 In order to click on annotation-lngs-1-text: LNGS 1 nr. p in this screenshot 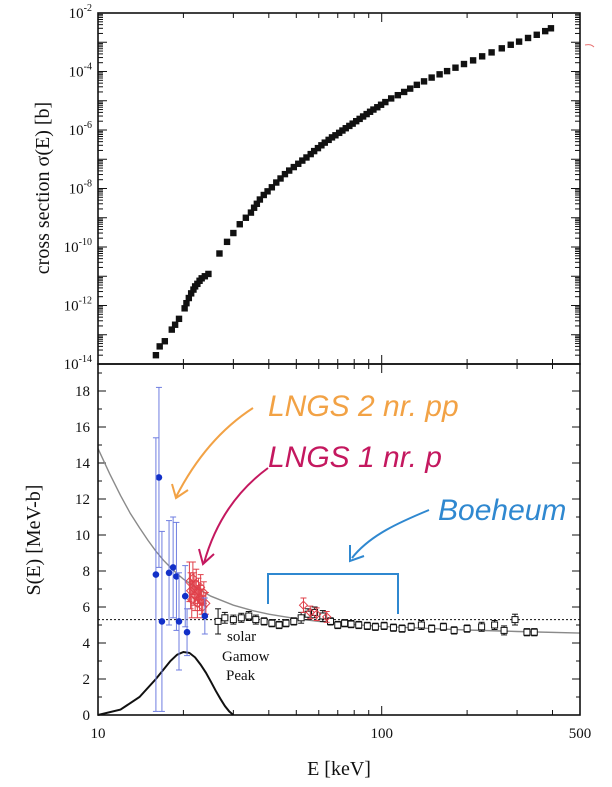, I will do `click(355, 457)`.